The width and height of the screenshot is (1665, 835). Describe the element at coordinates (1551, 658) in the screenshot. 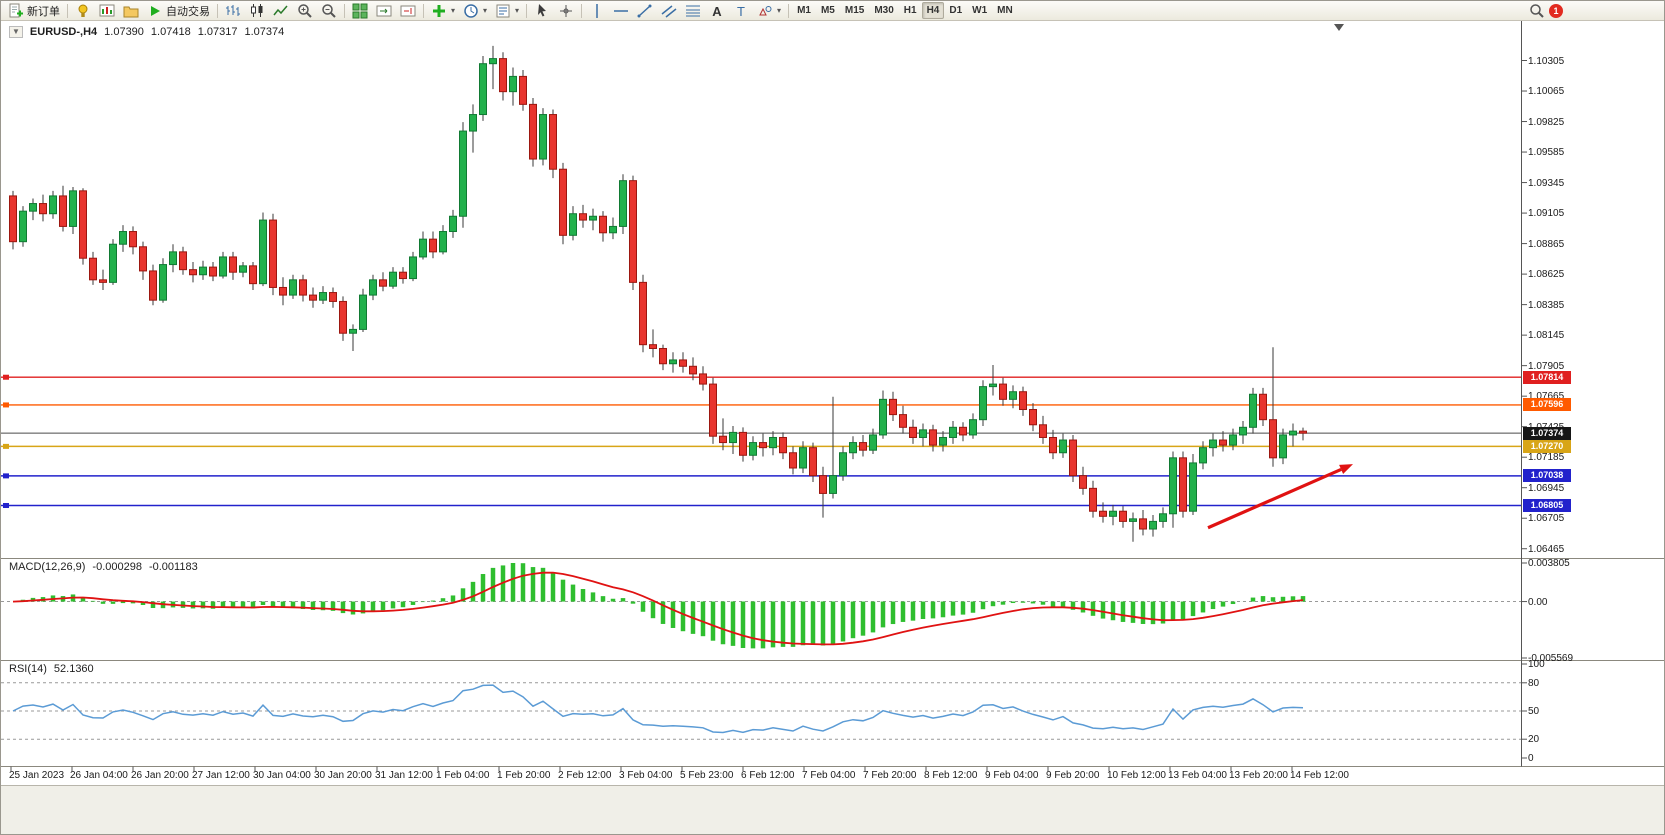

I see `macd-axis-label: -0.005569` at that location.